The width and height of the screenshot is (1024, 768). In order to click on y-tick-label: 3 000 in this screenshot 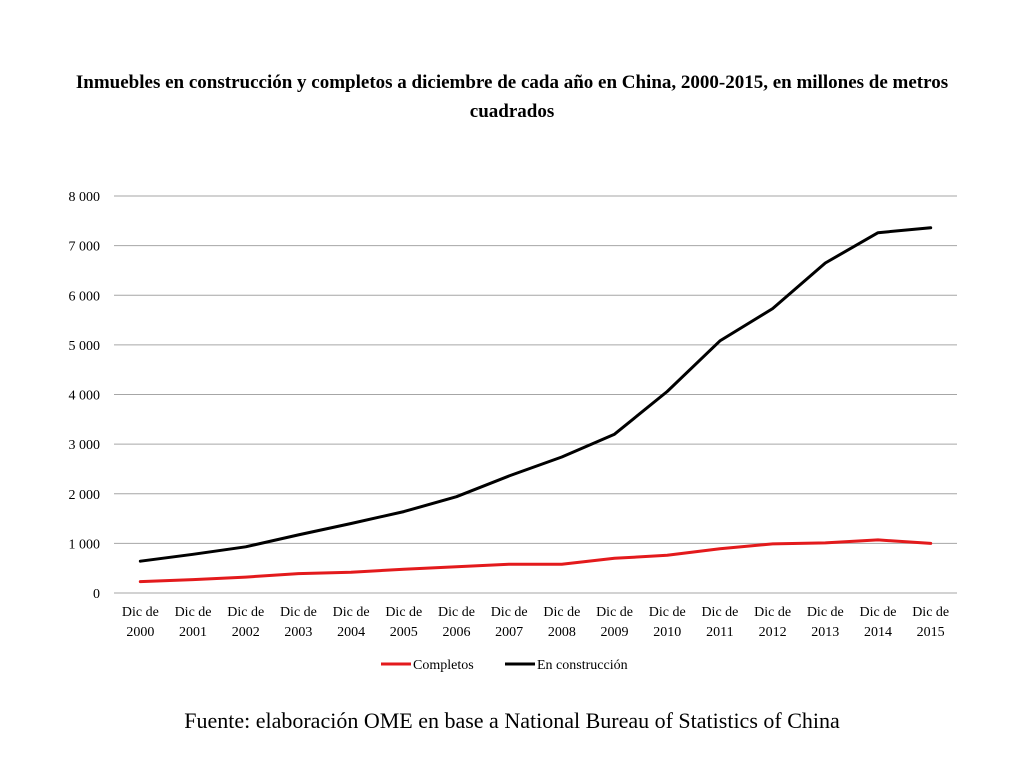, I will do `click(85, 445)`.